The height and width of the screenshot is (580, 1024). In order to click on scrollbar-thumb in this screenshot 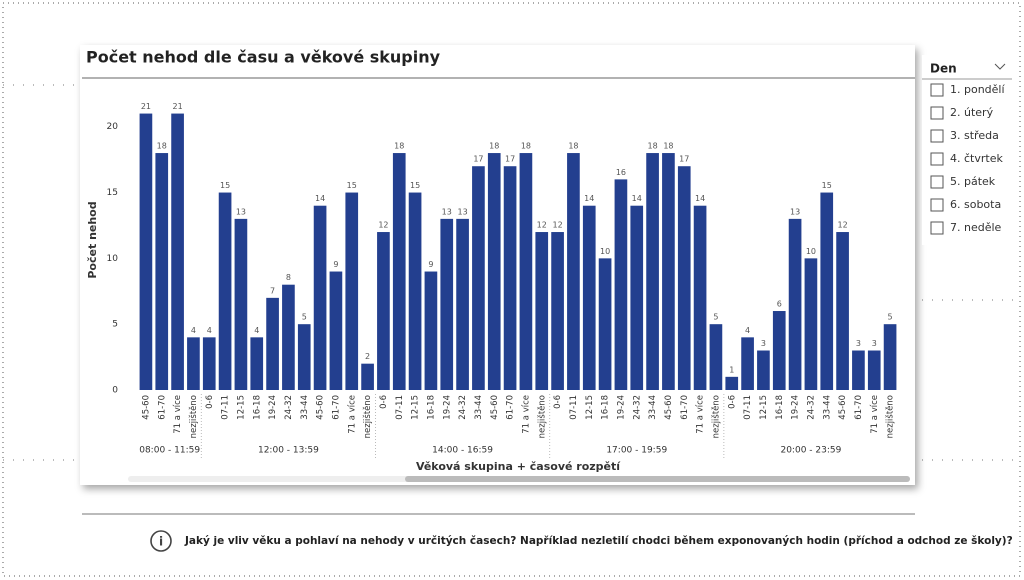, I will do `click(657, 479)`.